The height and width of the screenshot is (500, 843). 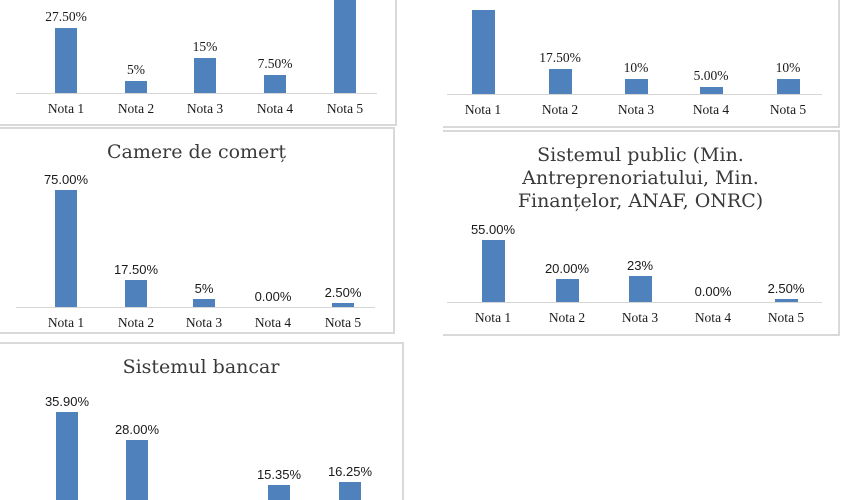 What do you see at coordinates (350, 472) in the screenshot?
I see `value-label: 16.25%` at bounding box center [350, 472].